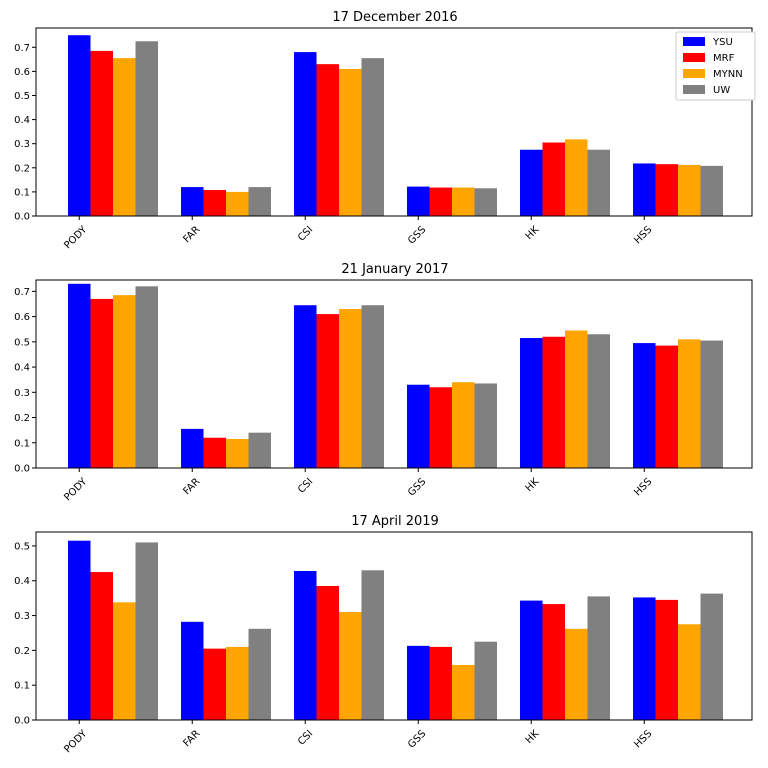 The image size is (768, 768). I want to click on legend: YSU MRF MYNN UW, so click(715, 66).